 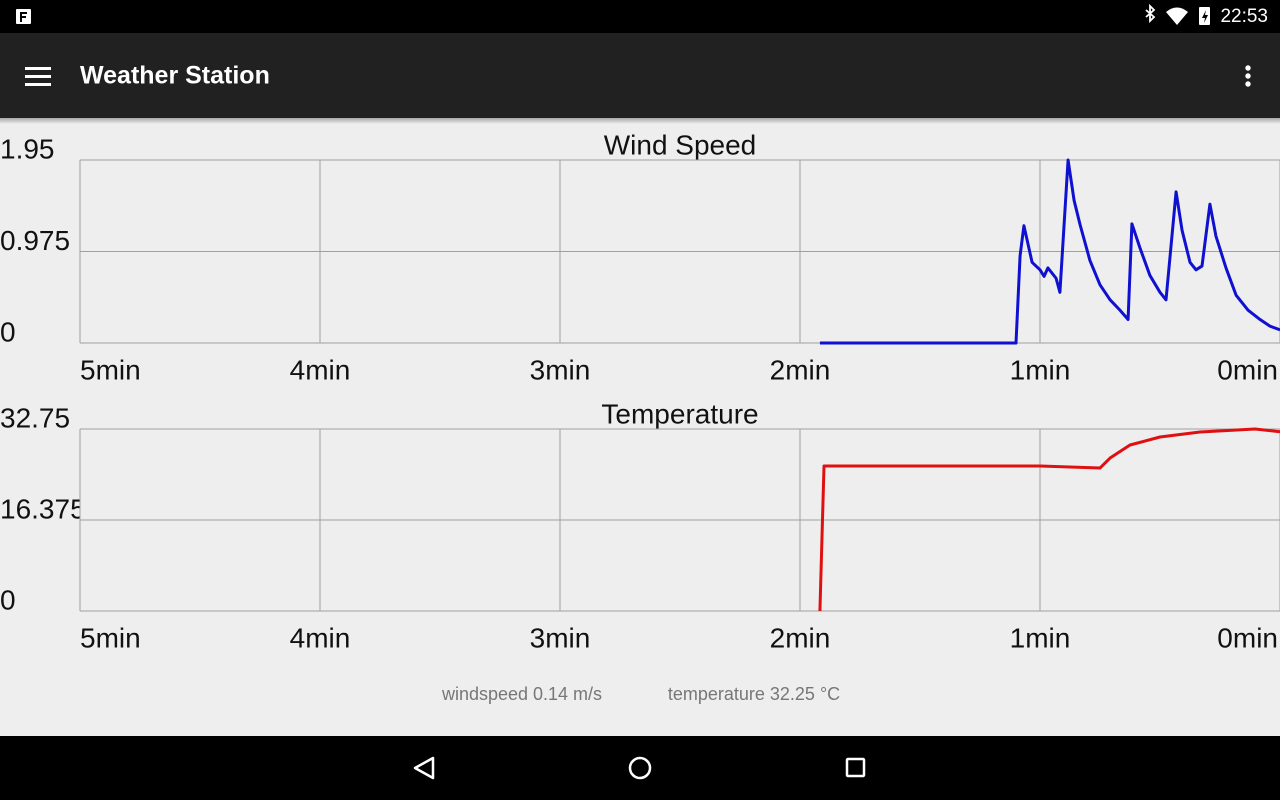 I want to click on y-tick-label: 32.75, so click(x=35, y=417).